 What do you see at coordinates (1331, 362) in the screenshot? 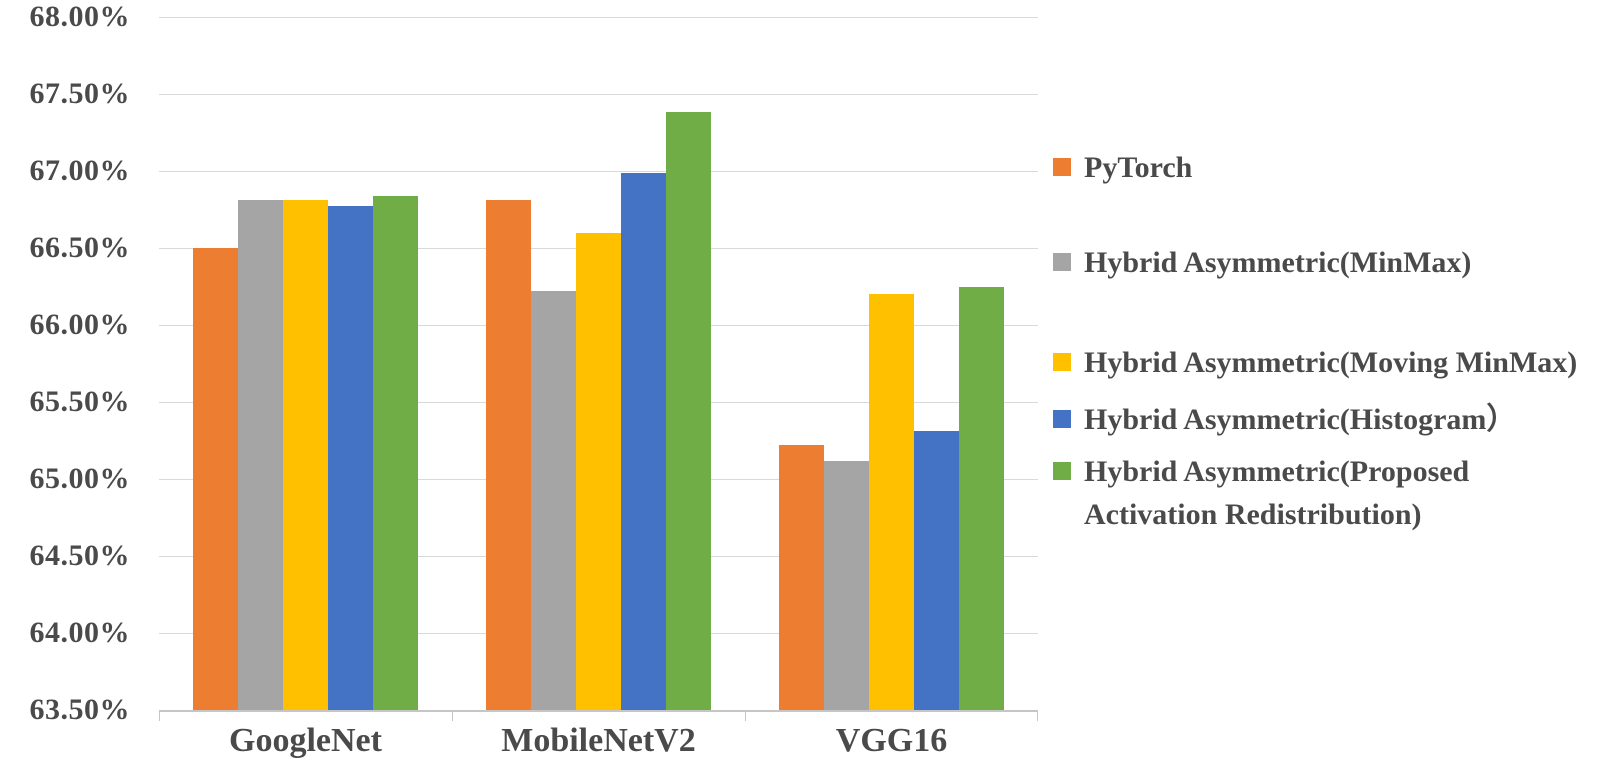
I see `legend-label: Hybrid Asymmetric(Moving MinMax)` at bounding box center [1331, 362].